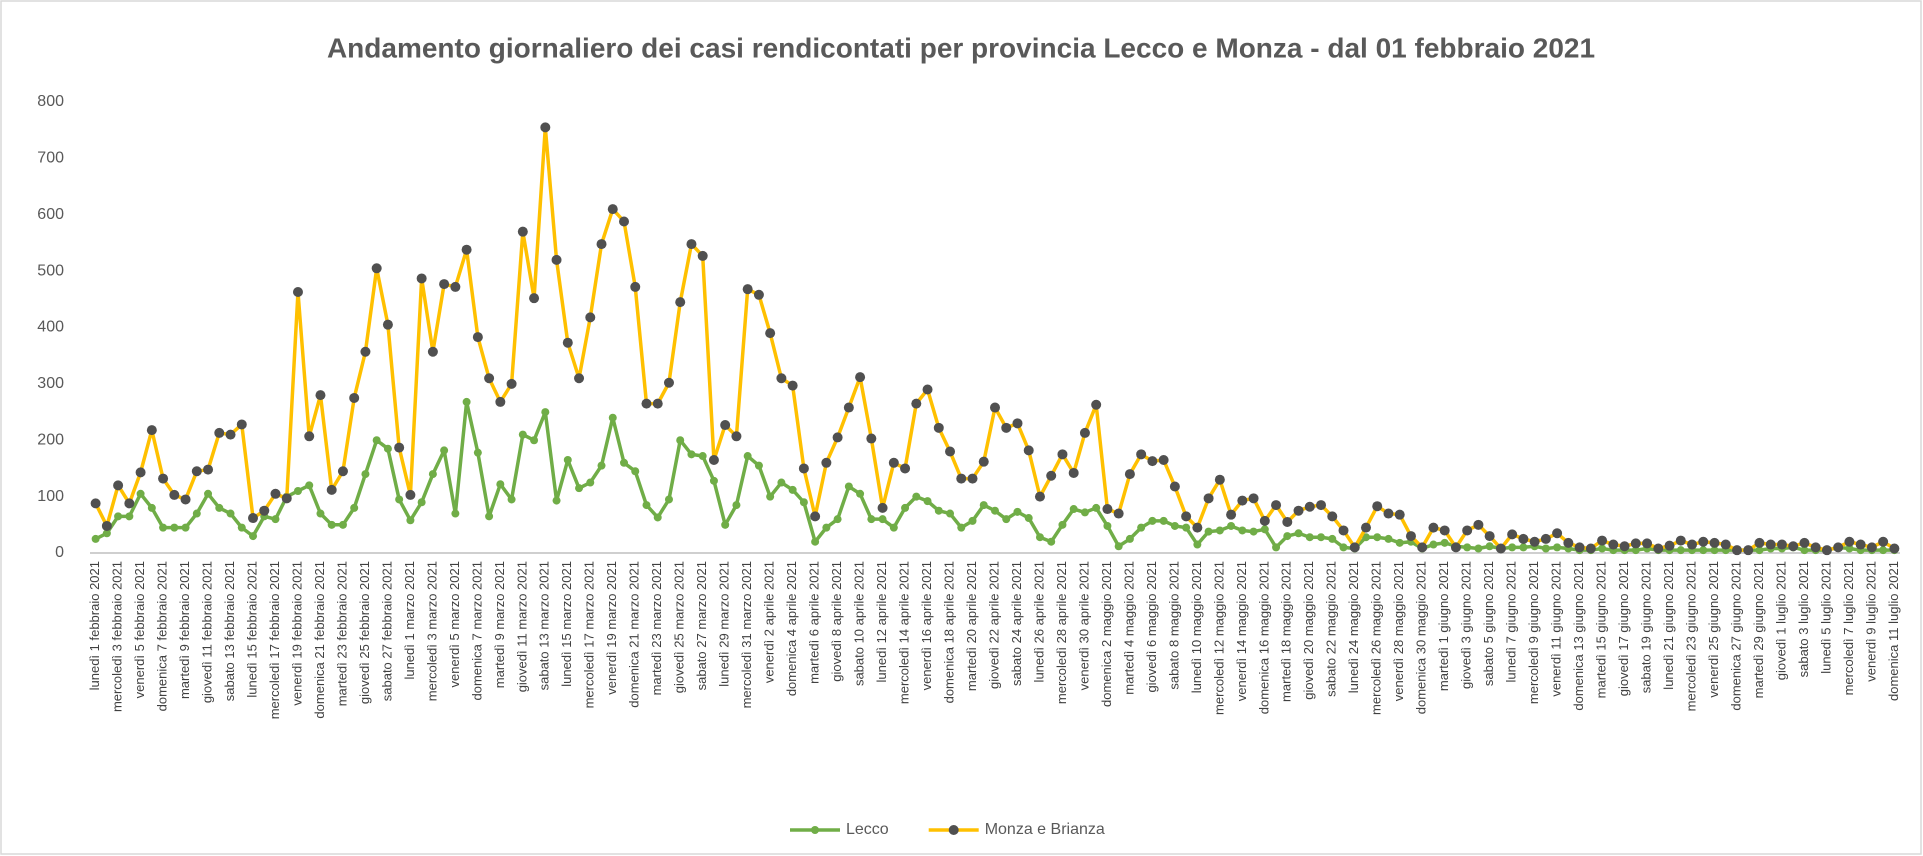 This screenshot has height=856, width=1923. What do you see at coordinates (926, 625) in the screenshot?
I see `x-tick-label: venerdì 16 aprile 2021` at bounding box center [926, 625].